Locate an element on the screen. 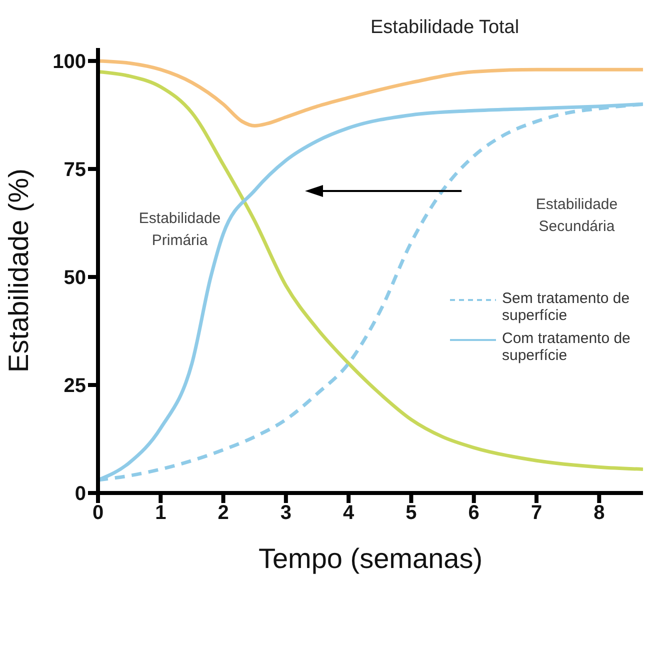  annotation: Estabilidade Secundária is located at coordinates (576, 216).